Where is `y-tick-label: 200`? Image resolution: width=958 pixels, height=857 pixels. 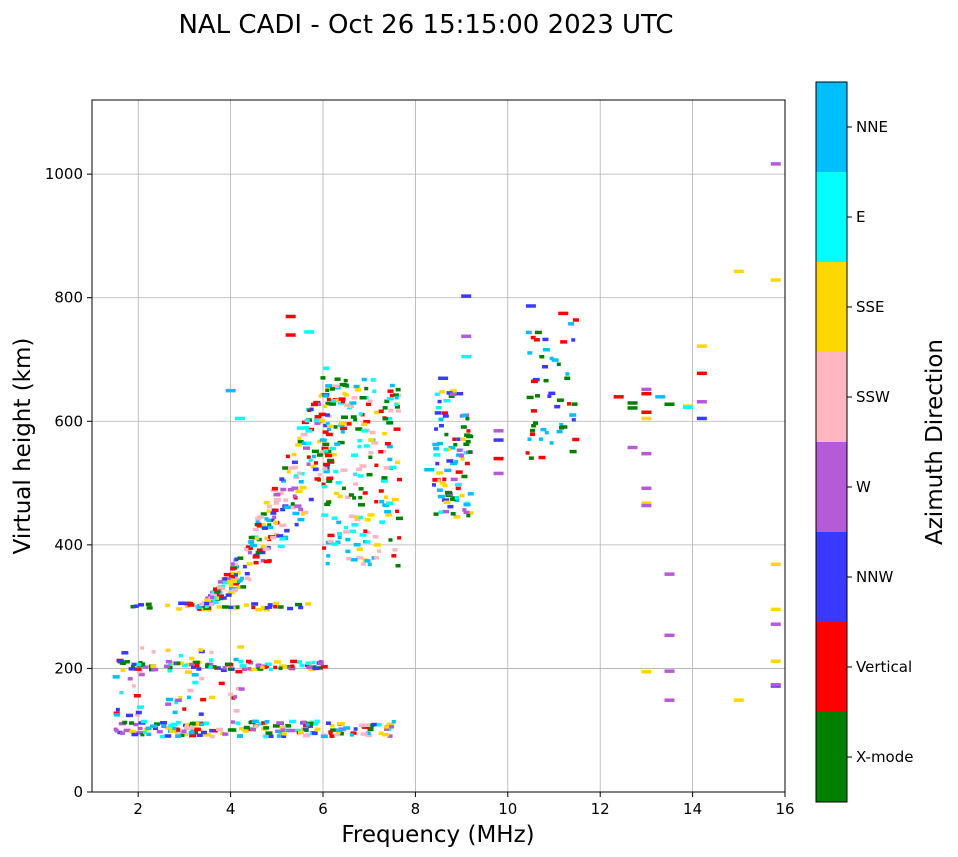 y-tick-label: 200 is located at coordinates (68, 668).